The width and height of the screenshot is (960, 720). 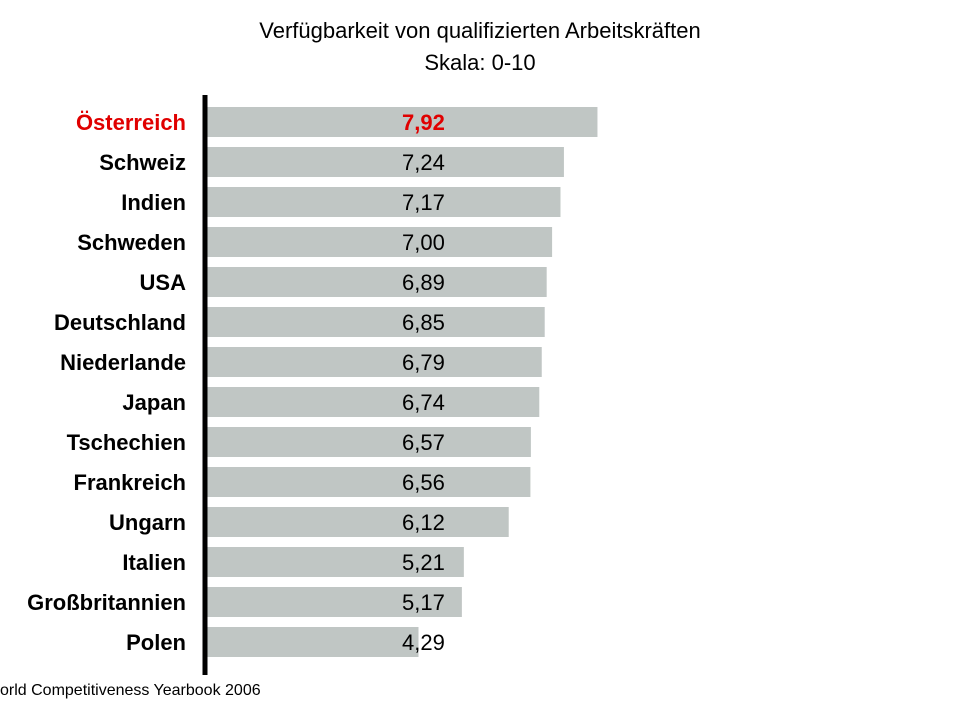 What do you see at coordinates (131, 122) in the screenshot?
I see `category-label: Österreich` at bounding box center [131, 122].